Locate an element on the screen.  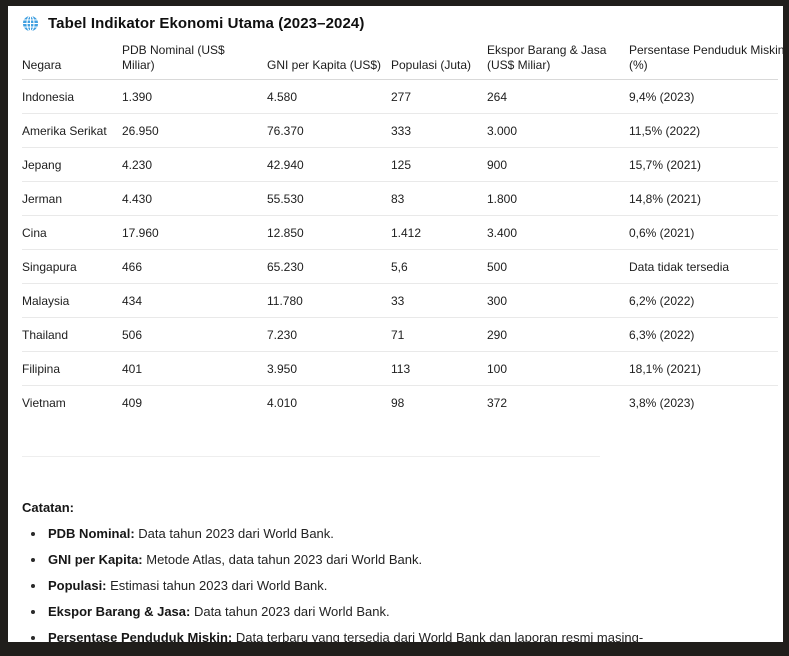
cell-gni: 4.010 is located at coordinates (282, 402).